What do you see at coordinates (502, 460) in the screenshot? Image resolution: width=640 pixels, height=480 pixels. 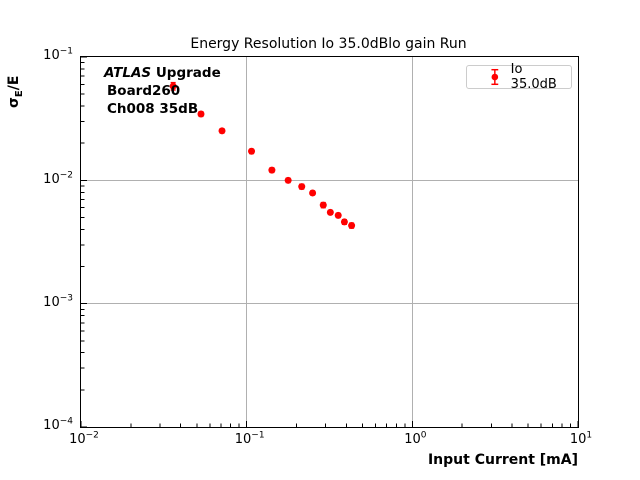 I see `x-axis-label: Input Current [mA]` at bounding box center [502, 460].